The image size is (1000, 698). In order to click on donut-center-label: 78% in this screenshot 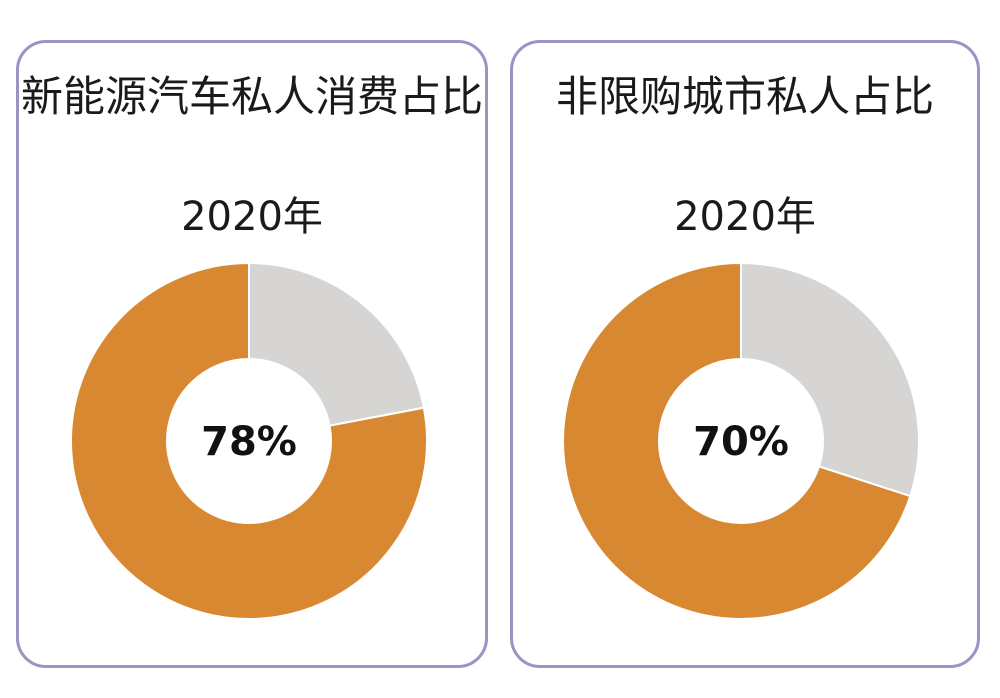, I will do `click(249, 442)`.